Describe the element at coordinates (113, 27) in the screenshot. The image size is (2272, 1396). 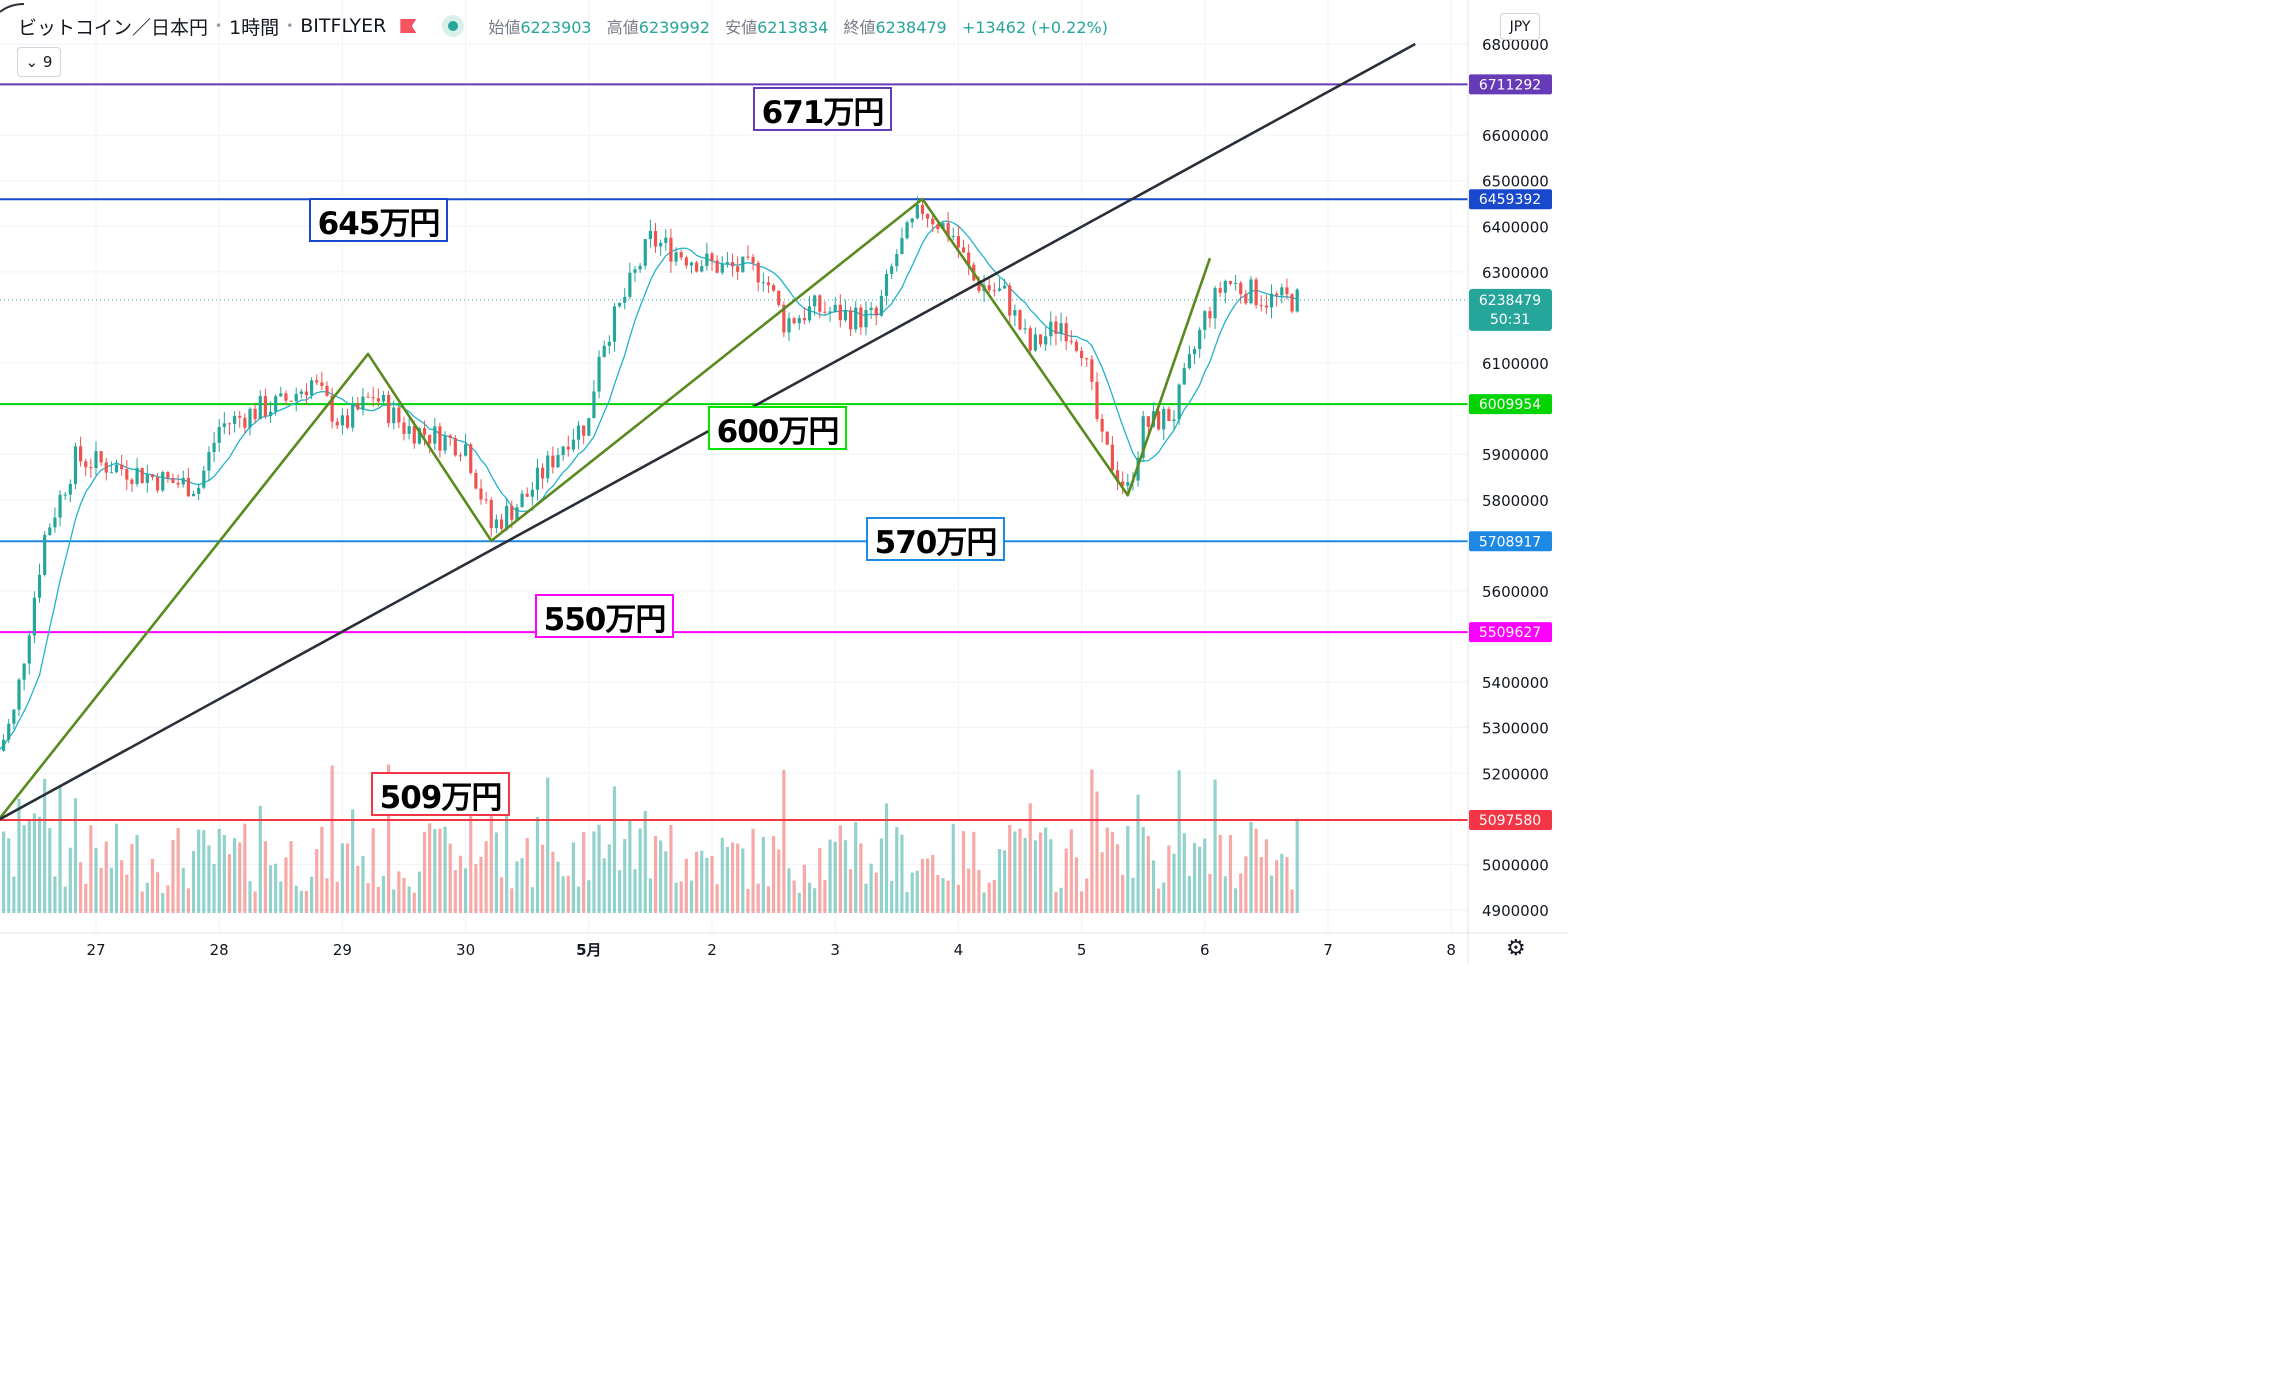
I see `symbol-title: ビットコイン／日本円` at that location.